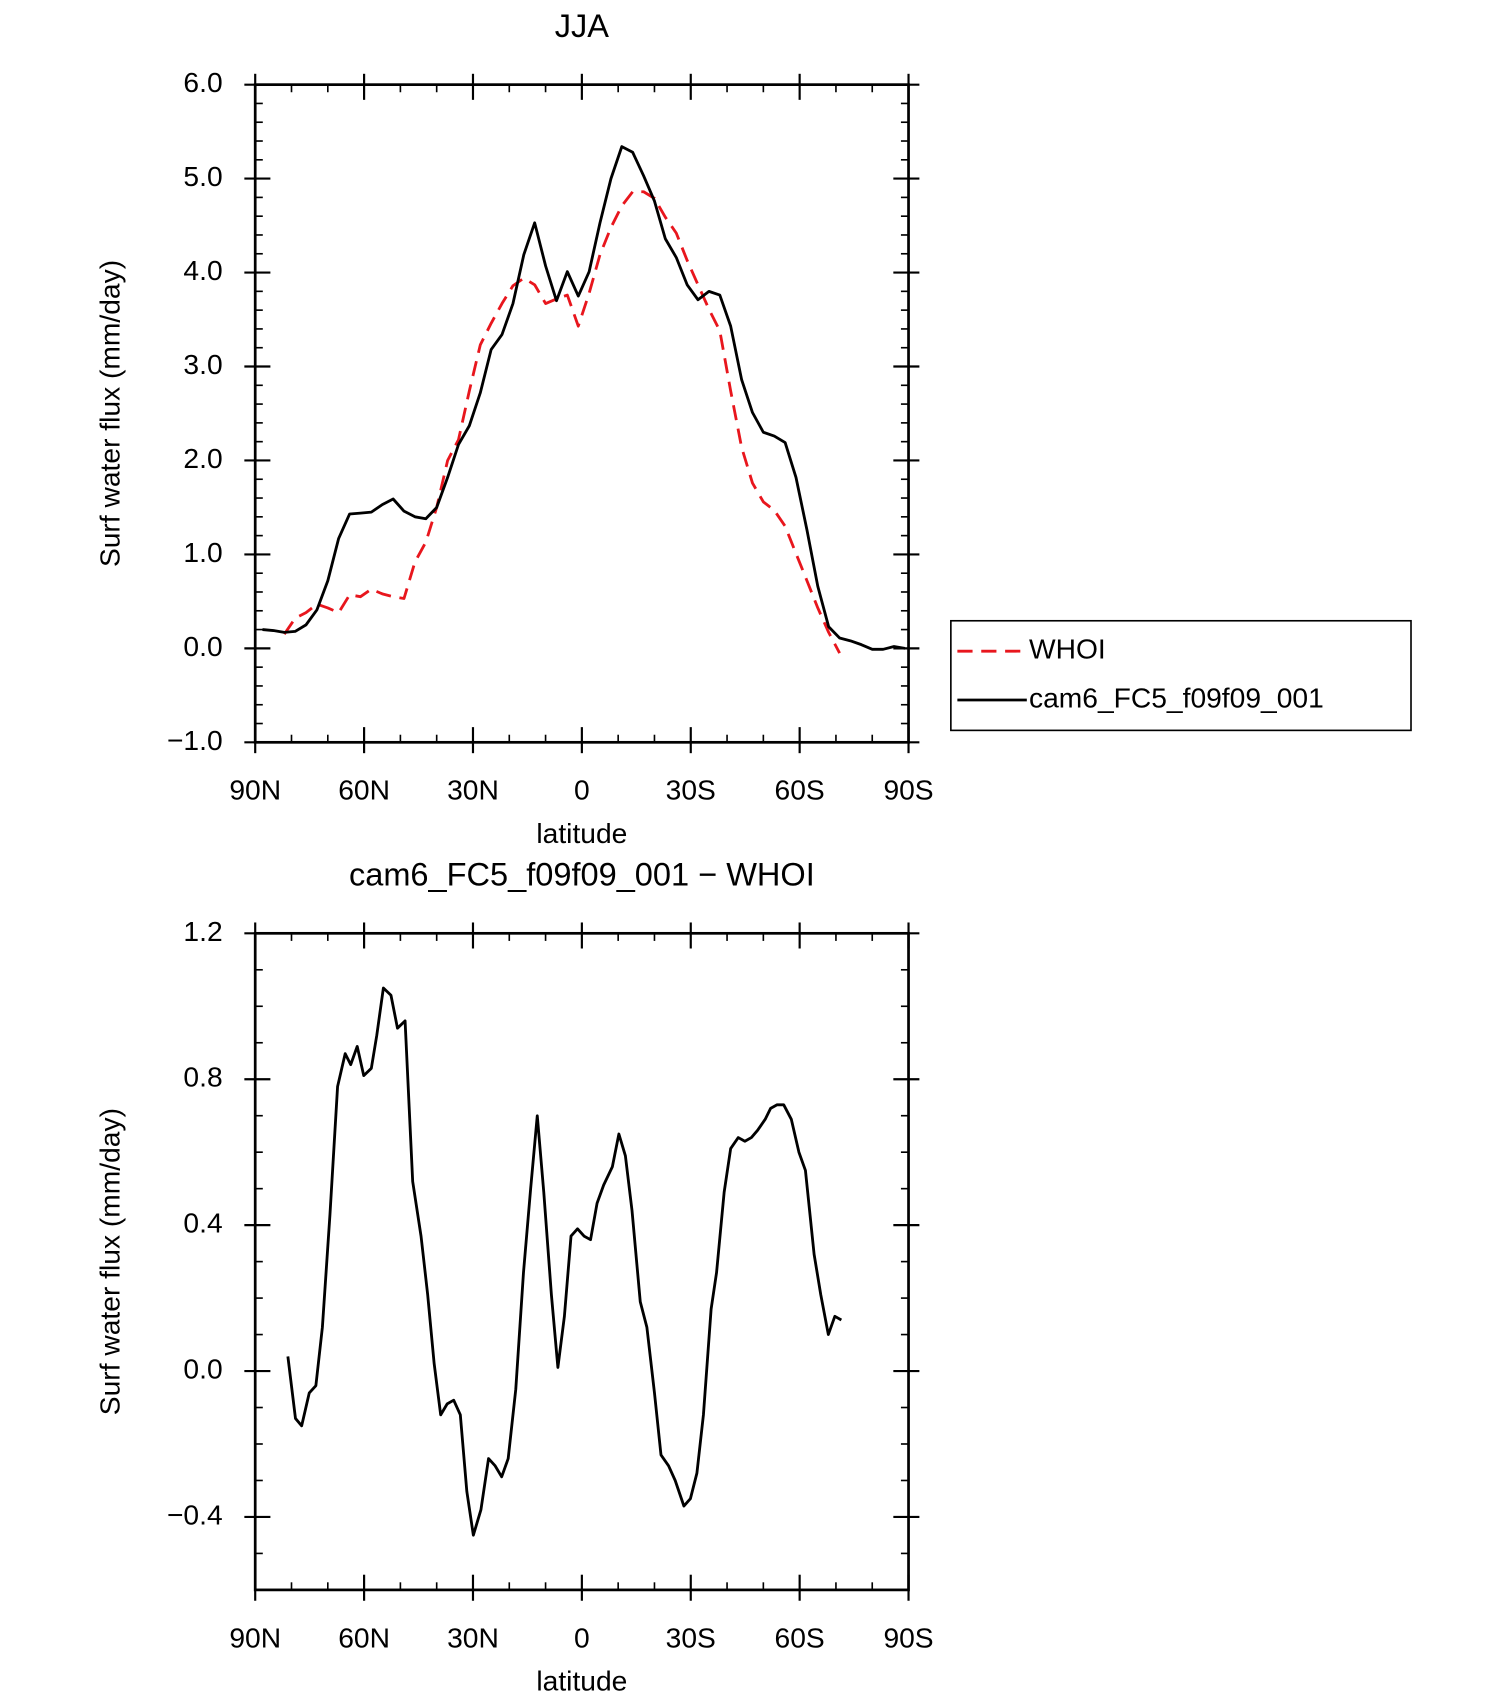 The height and width of the screenshot is (1693, 1498). Describe the element at coordinates (202, 270) in the screenshot. I see `y-tick-label: 4.0` at that location.